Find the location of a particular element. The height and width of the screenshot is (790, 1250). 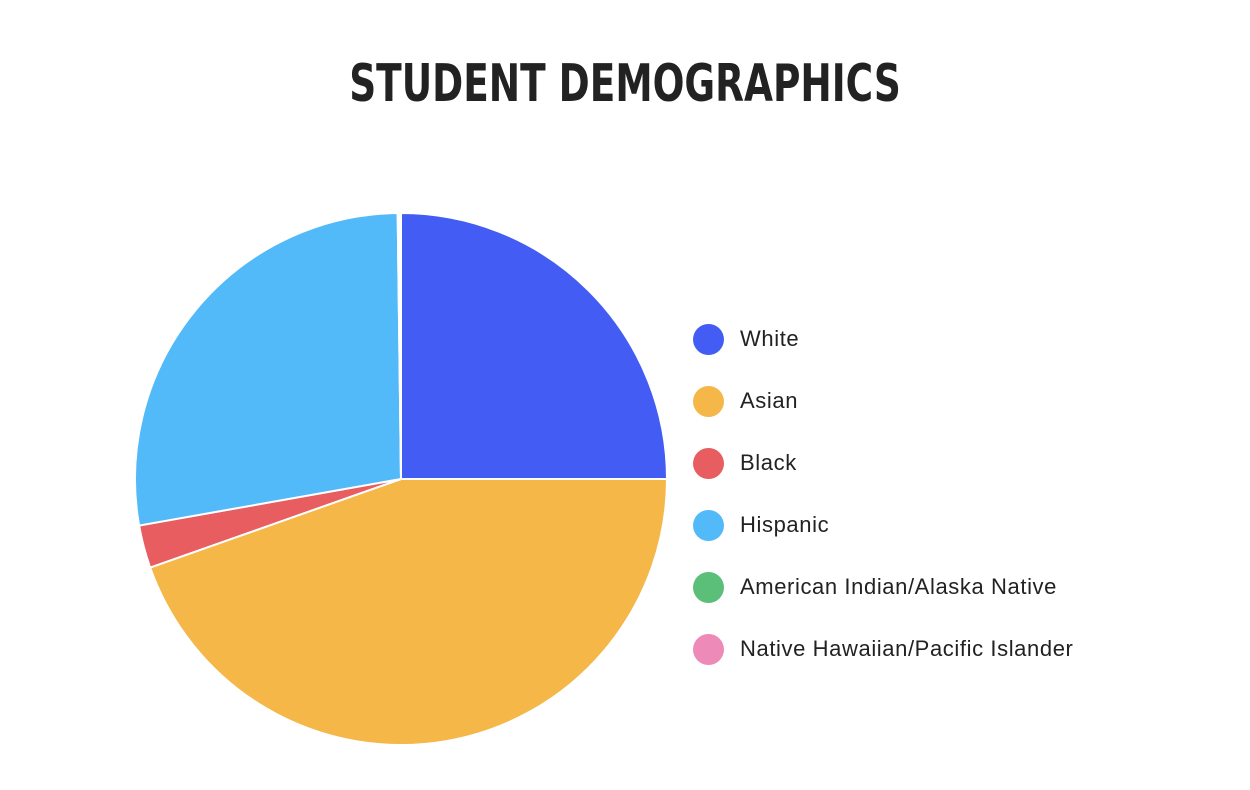

legend-label: Black is located at coordinates (768, 462).